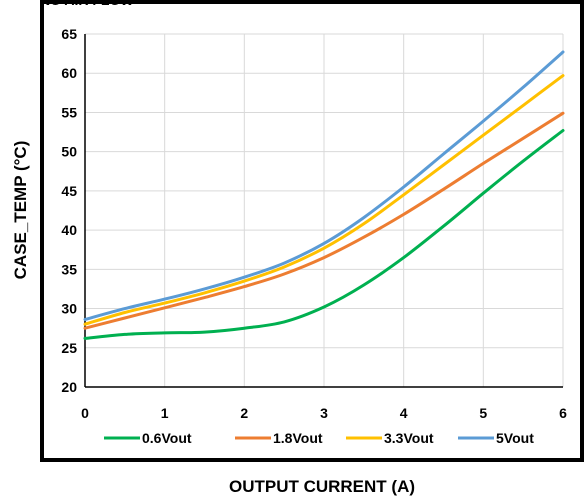 This screenshot has height=502, width=584. I want to click on y-tick-label: 45, so click(69, 191).